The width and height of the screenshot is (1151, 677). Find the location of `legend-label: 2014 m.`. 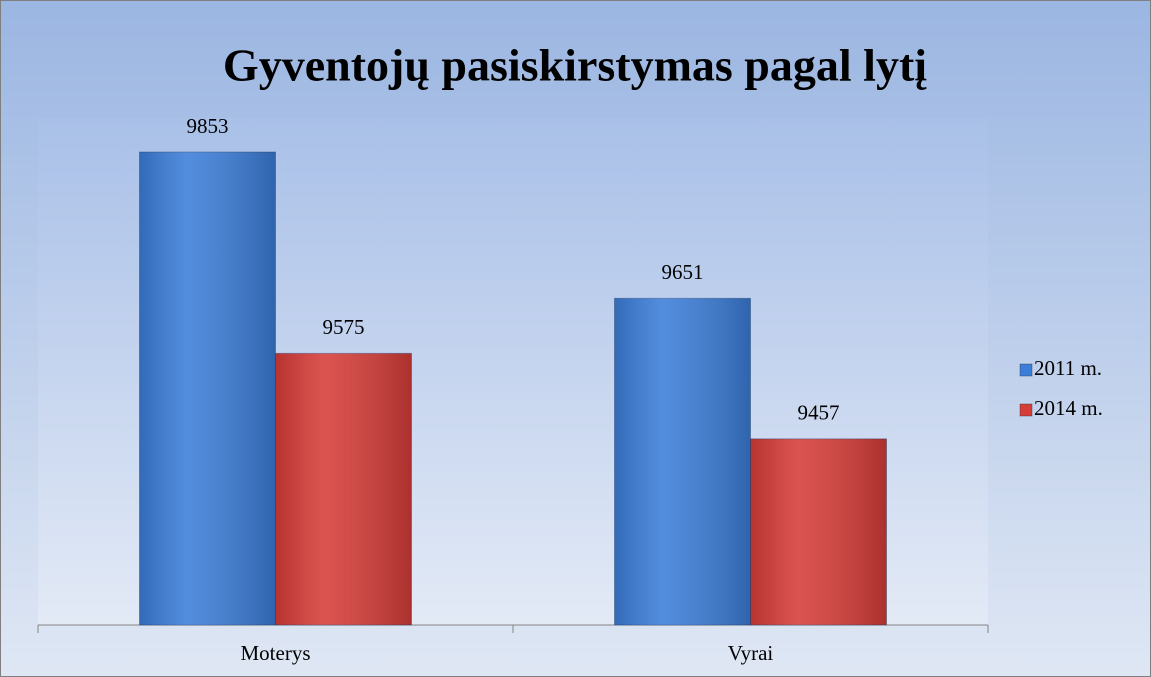

legend-label: 2014 m. is located at coordinates (1068, 408).